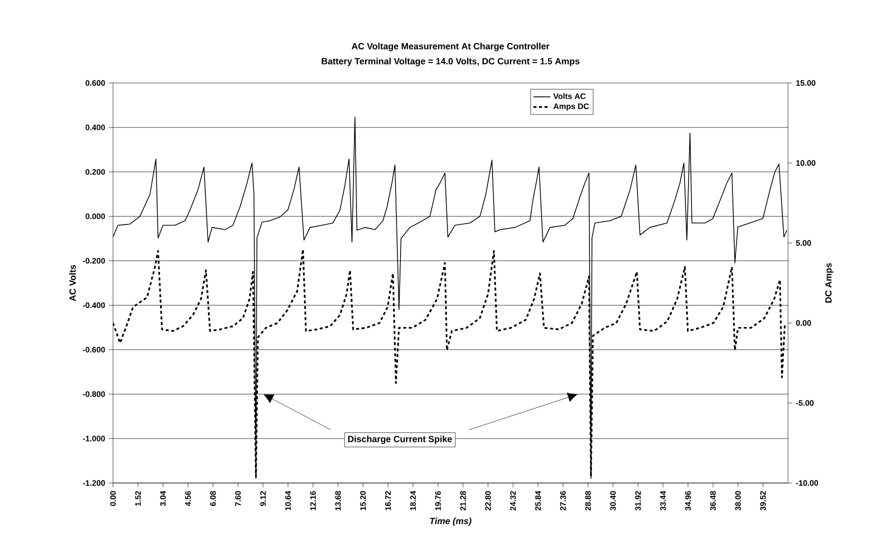 Image resolution: width=881 pixels, height=544 pixels. I want to click on y2-axis-title: DC Amps, so click(829, 283).